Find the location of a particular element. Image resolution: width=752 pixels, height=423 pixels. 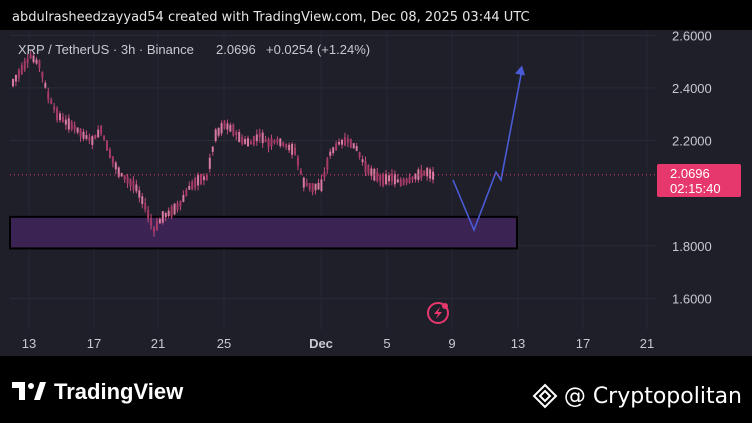

tradingview-icon is located at coordinates (29, 391).